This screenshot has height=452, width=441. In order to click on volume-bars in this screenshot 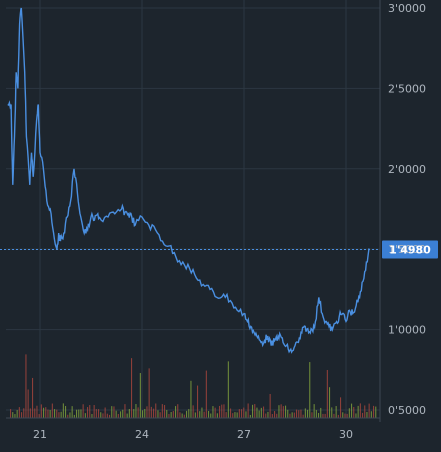, I will do `click(193, 386)`.